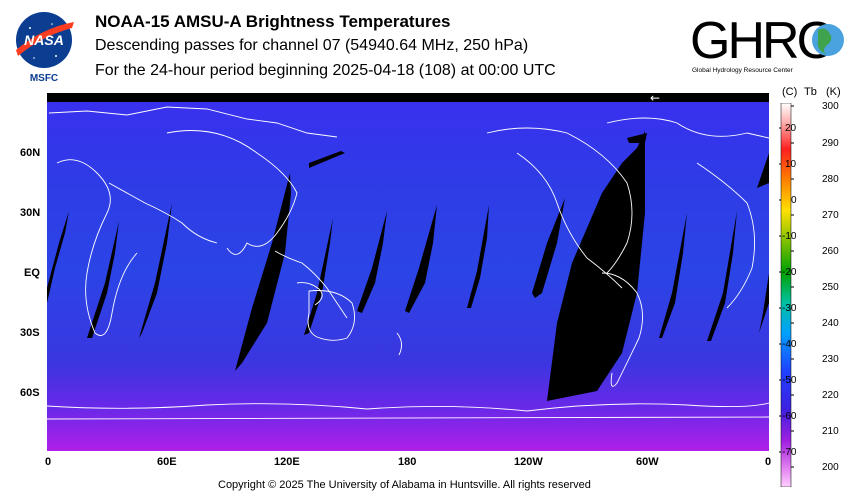 This screenshot has width=854, height=502. Describe the element at coordinates (830, 143) in the screenshot. I see `colorbar-kelvin-label: 290` at that location.